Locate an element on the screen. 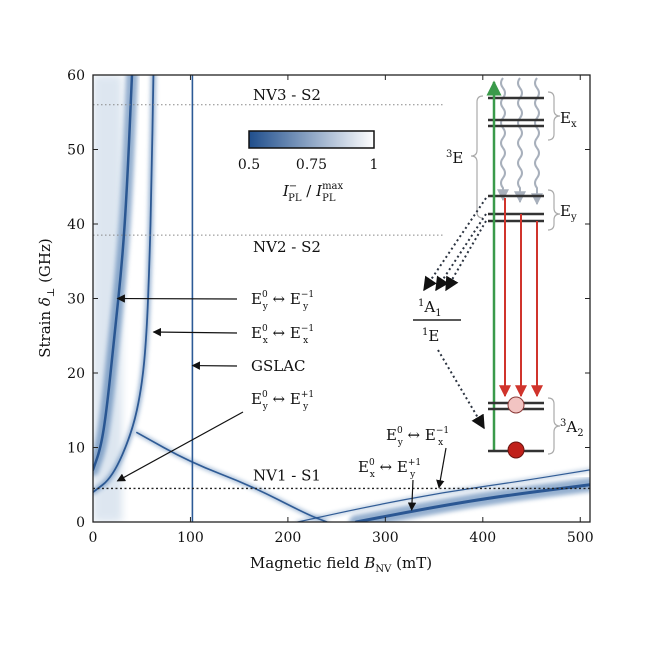  colorbar-tick-label: 1 is located at coordinates (374, 165).